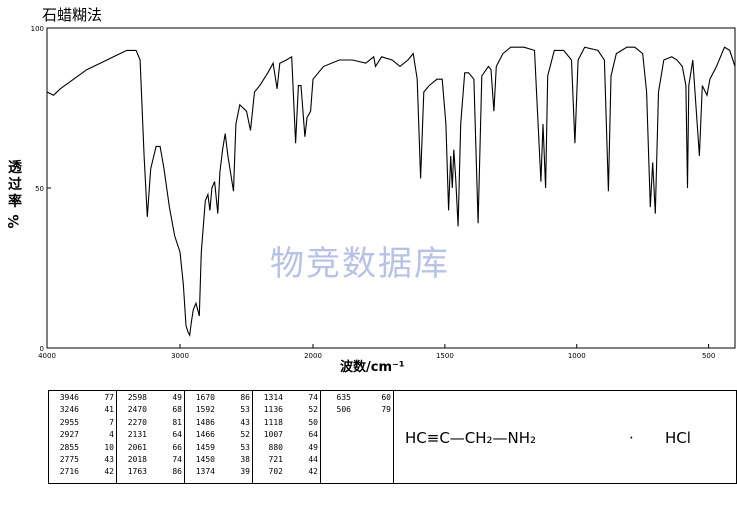 The height and width of the screenshot is (510, 737). What do you see at coordinates (219, 423) in the screenshot?
I see `peak-table-row: 1486 43` at bounding box center [219, 423].